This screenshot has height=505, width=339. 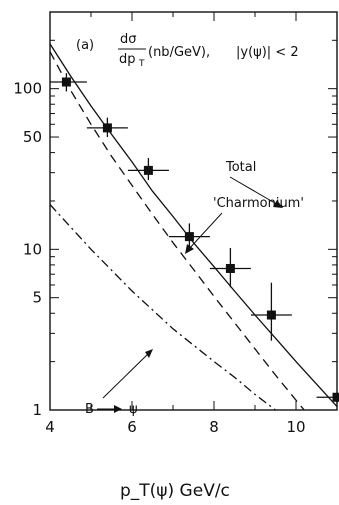 What do you see at coordinates (37, 410) in the screenshot?
I see `y-tick-label: 1` at bounding box center [37, 410].